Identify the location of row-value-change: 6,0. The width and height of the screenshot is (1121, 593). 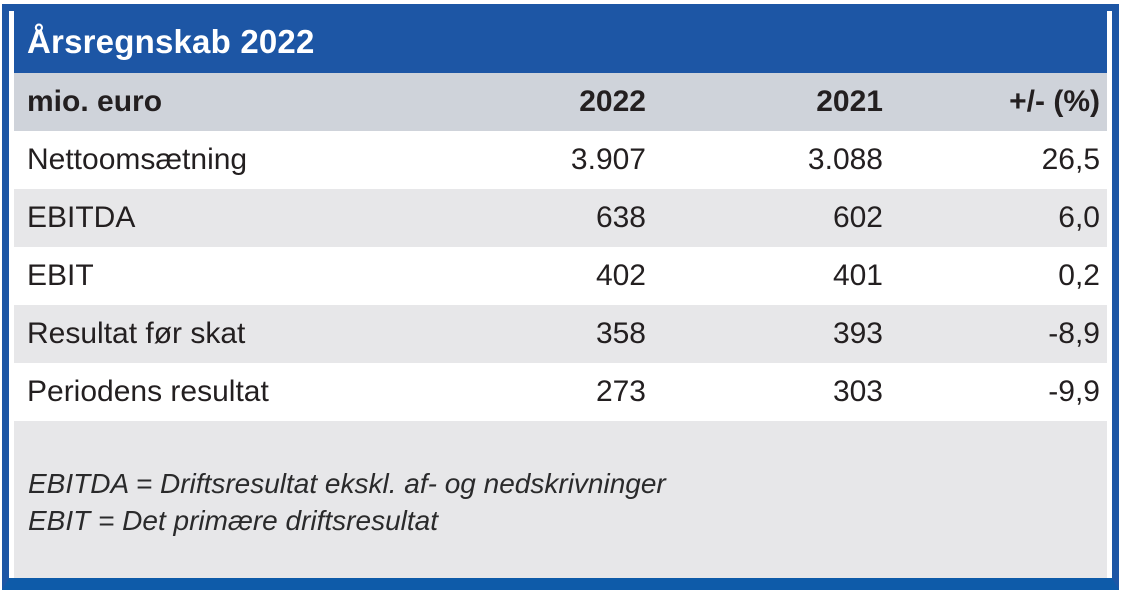
(1079, 217).